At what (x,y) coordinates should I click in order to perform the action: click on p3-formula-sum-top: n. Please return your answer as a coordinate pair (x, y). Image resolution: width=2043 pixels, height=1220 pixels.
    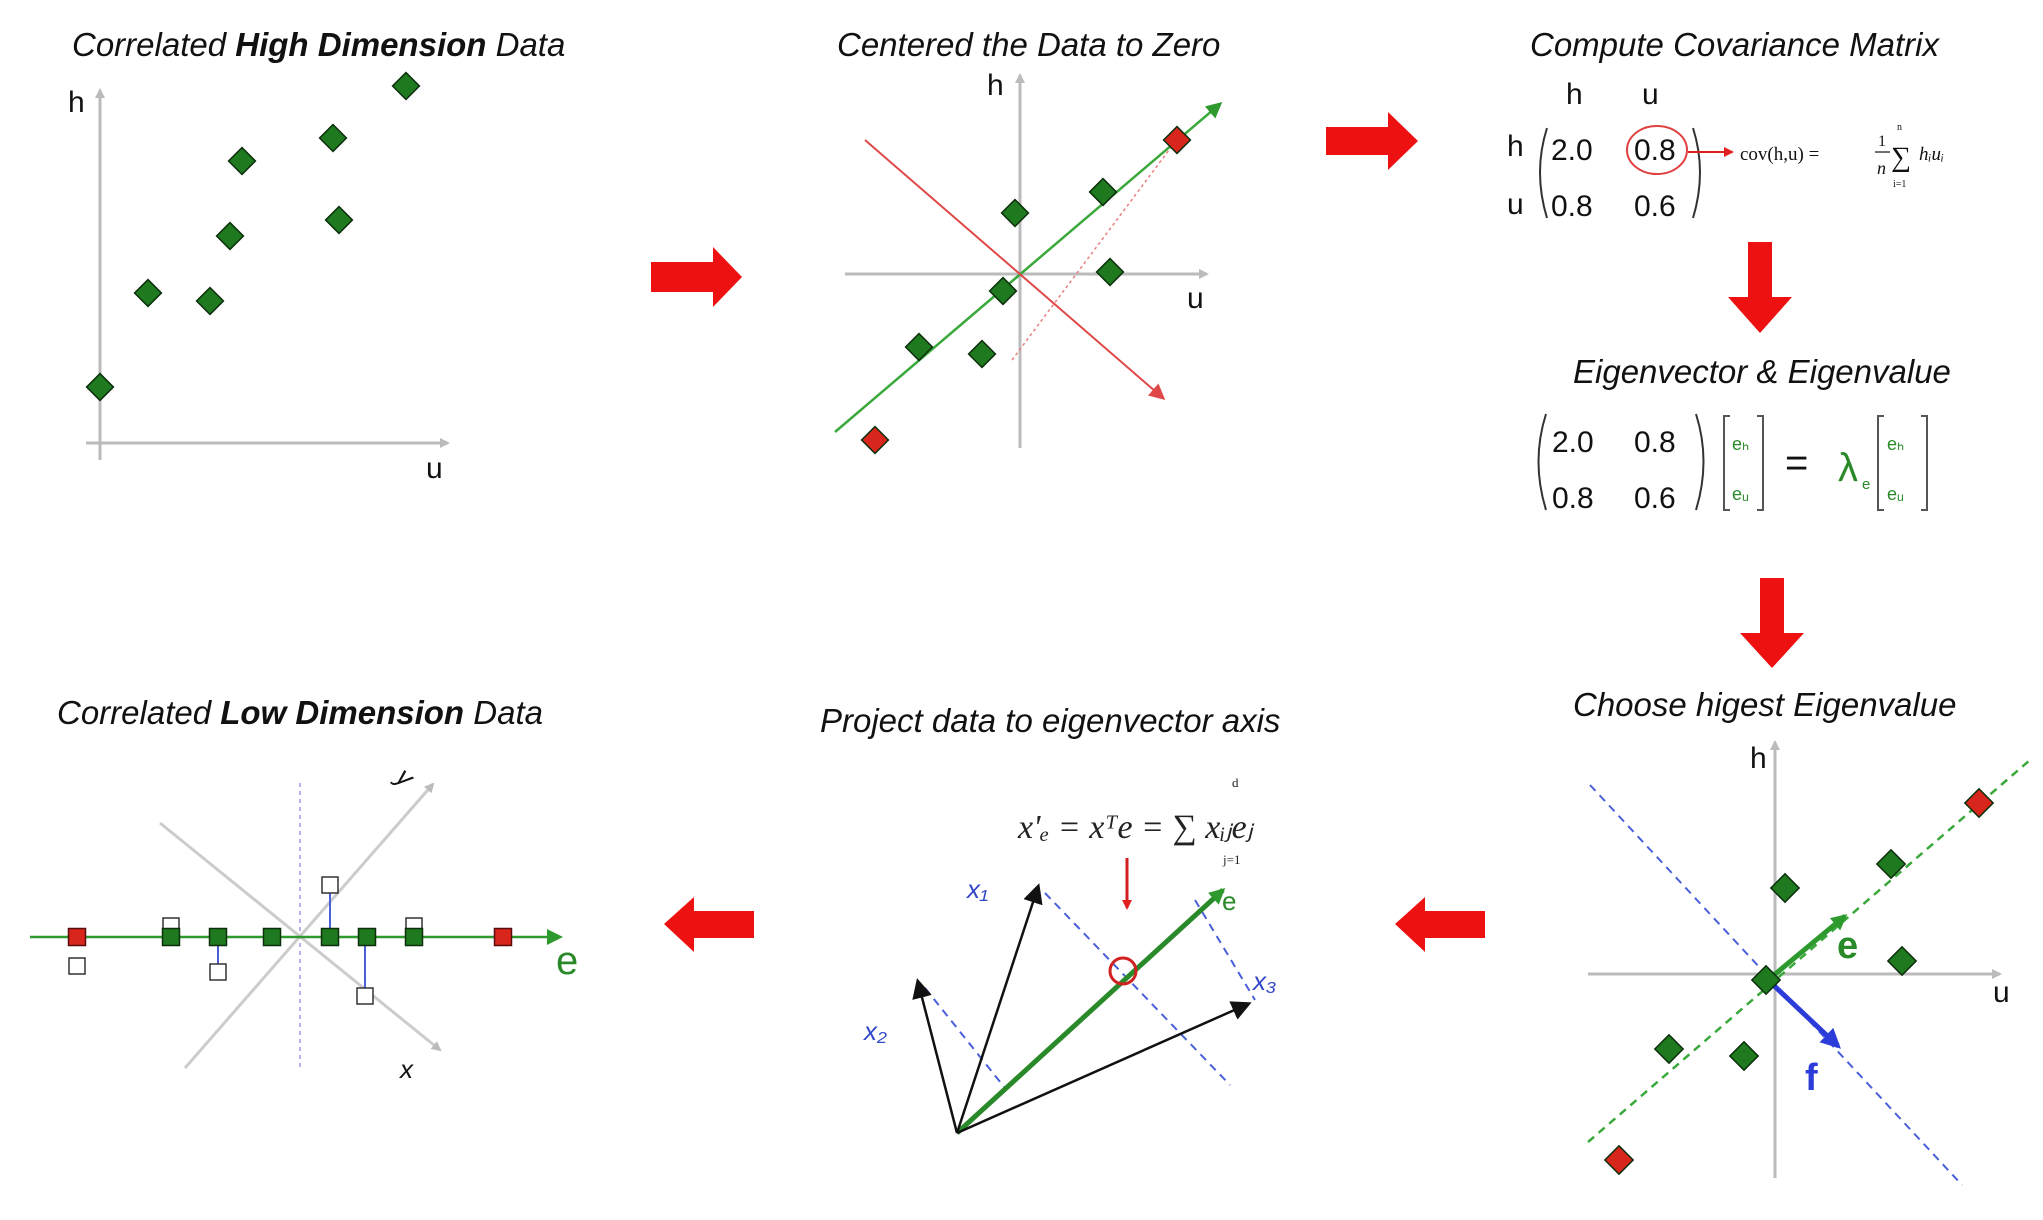
    Looking at the image, I should click on (1899, 127).